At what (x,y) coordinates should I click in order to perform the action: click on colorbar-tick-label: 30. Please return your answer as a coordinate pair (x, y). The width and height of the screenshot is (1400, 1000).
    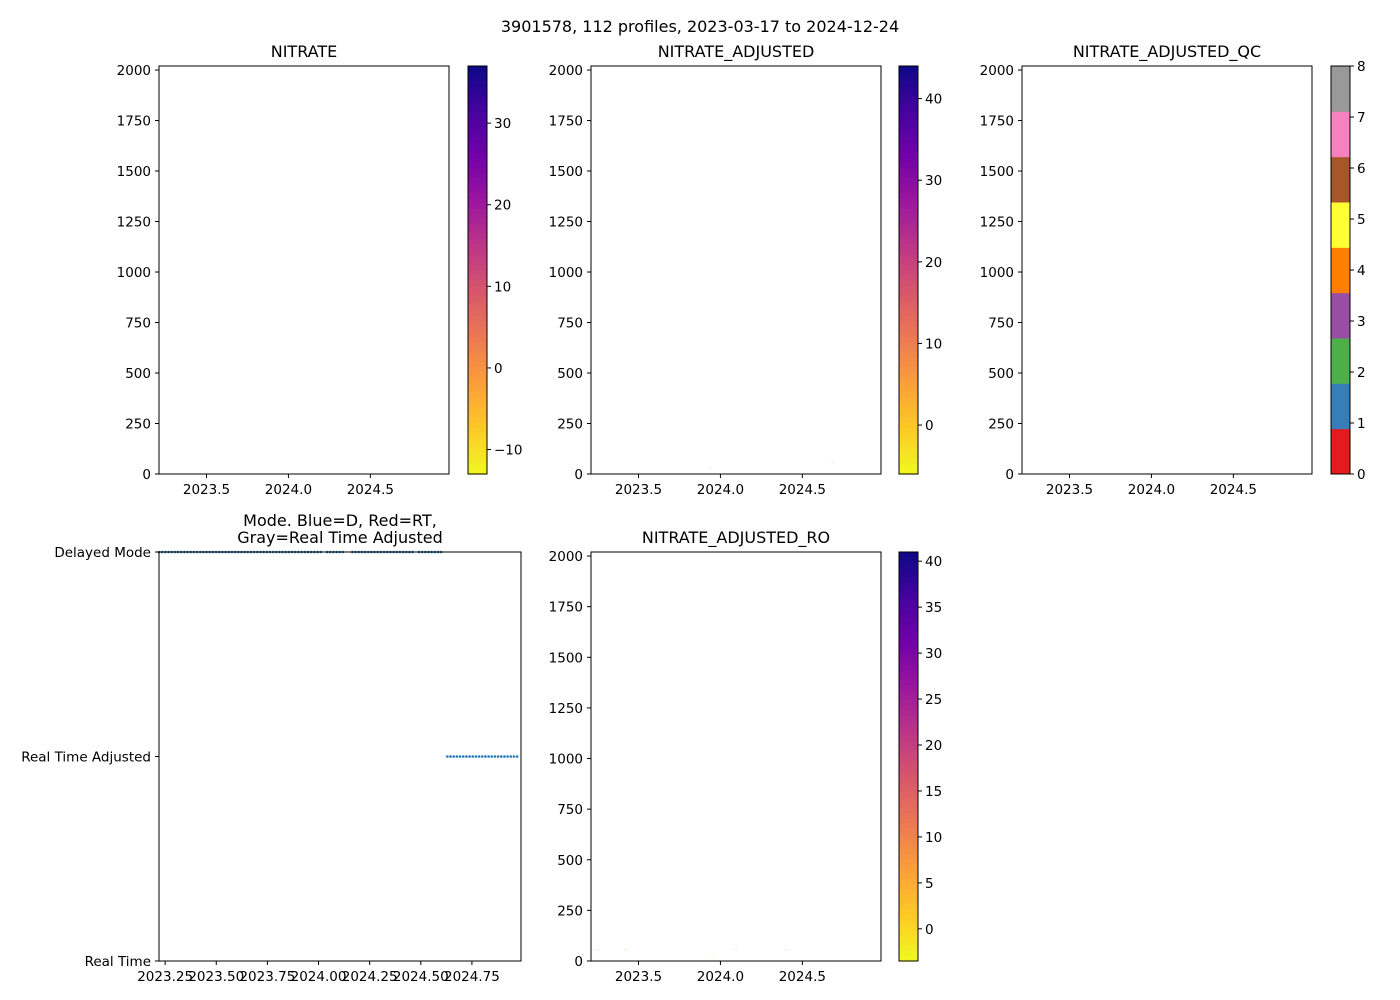
    Looking at the image, I should click on (933, 181).